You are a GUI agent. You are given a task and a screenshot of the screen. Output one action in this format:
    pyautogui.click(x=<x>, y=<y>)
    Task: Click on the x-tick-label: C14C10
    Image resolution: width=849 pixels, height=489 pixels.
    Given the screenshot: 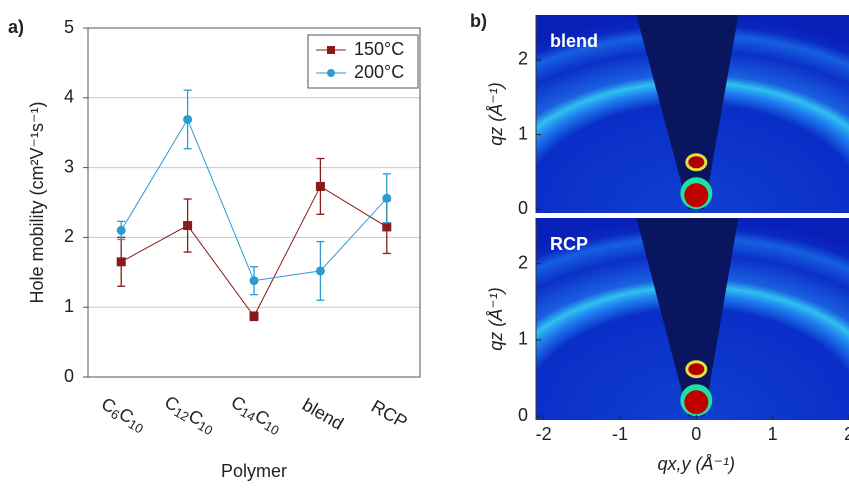 What is the action you would take?
    pyautogui.click(x=256, y=415)
    